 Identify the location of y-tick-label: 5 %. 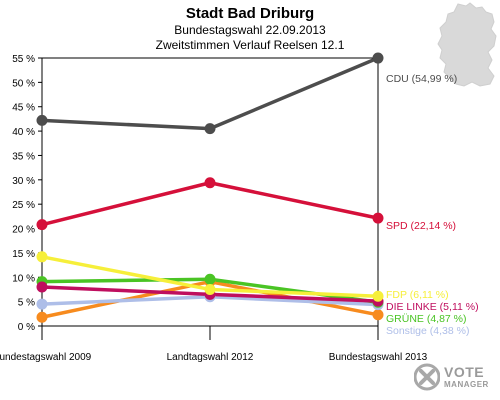
(26, 303).